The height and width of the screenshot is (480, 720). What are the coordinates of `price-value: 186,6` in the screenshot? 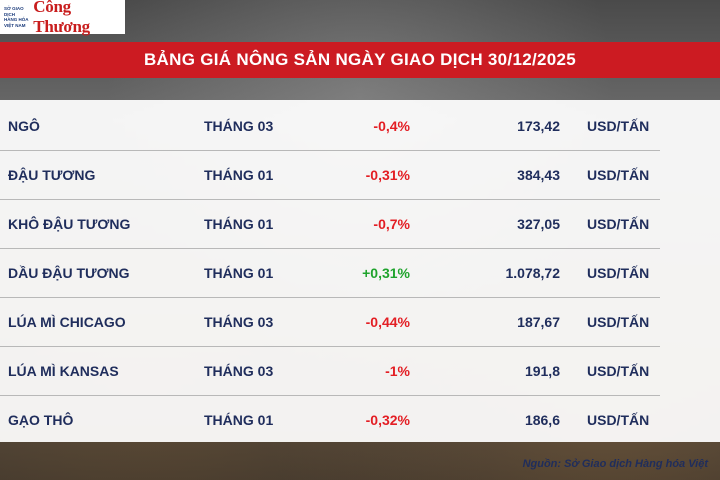 It's located at (542, 420).